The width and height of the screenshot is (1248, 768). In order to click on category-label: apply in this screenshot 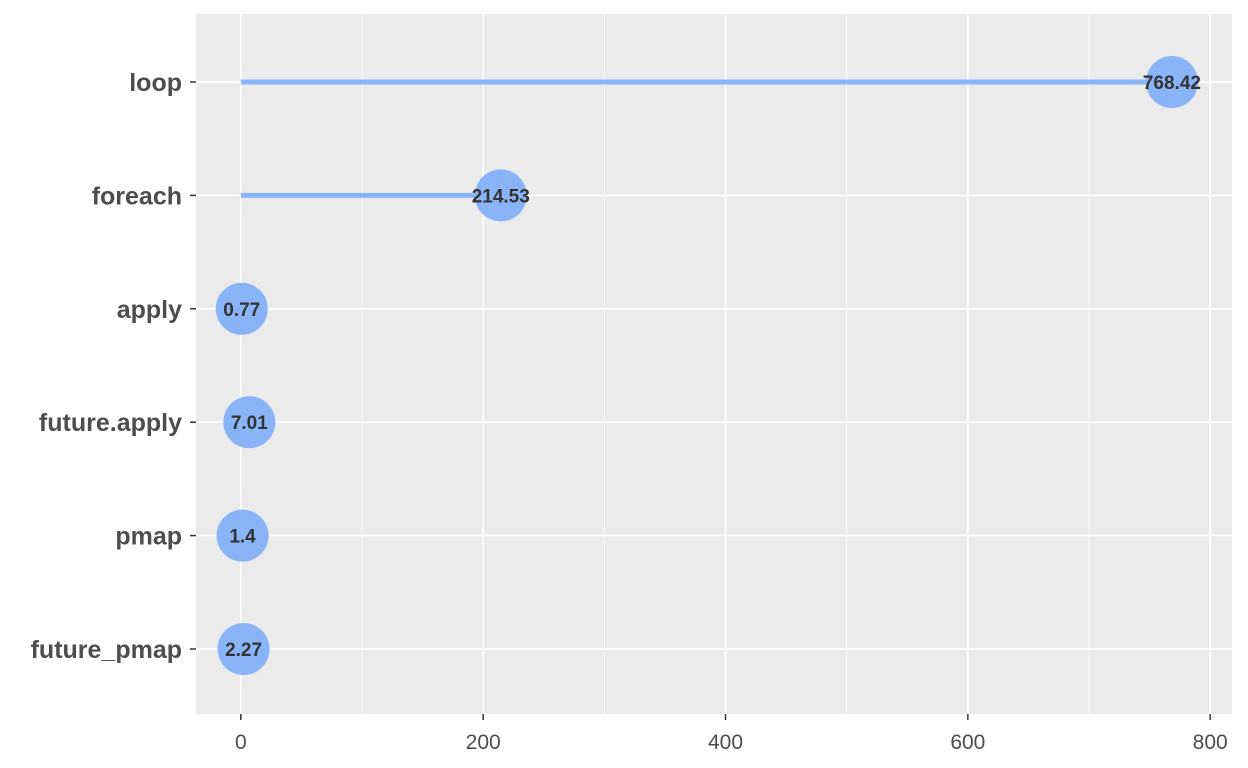, I will do `click(149, 310)`.